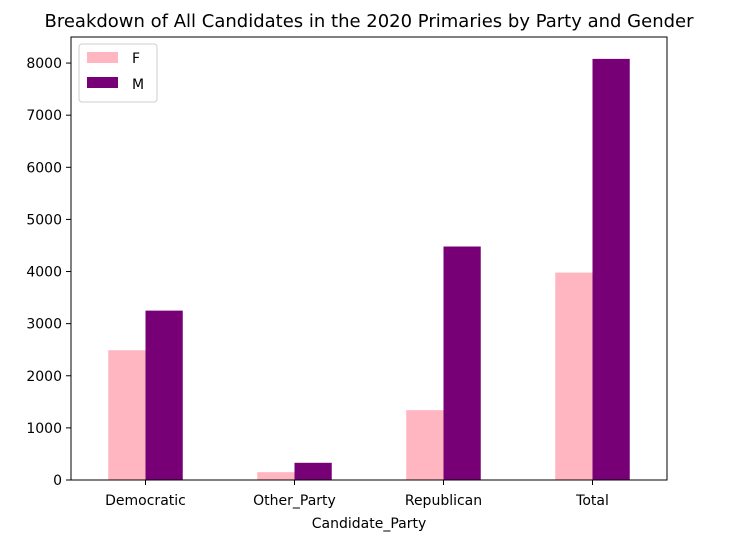 The width and height of the screenshot is (734, 541). What do you see at coordinates (592, 501) in the screenshot?
I see `x-tick-label: Total` at bounding box center [592, 501].